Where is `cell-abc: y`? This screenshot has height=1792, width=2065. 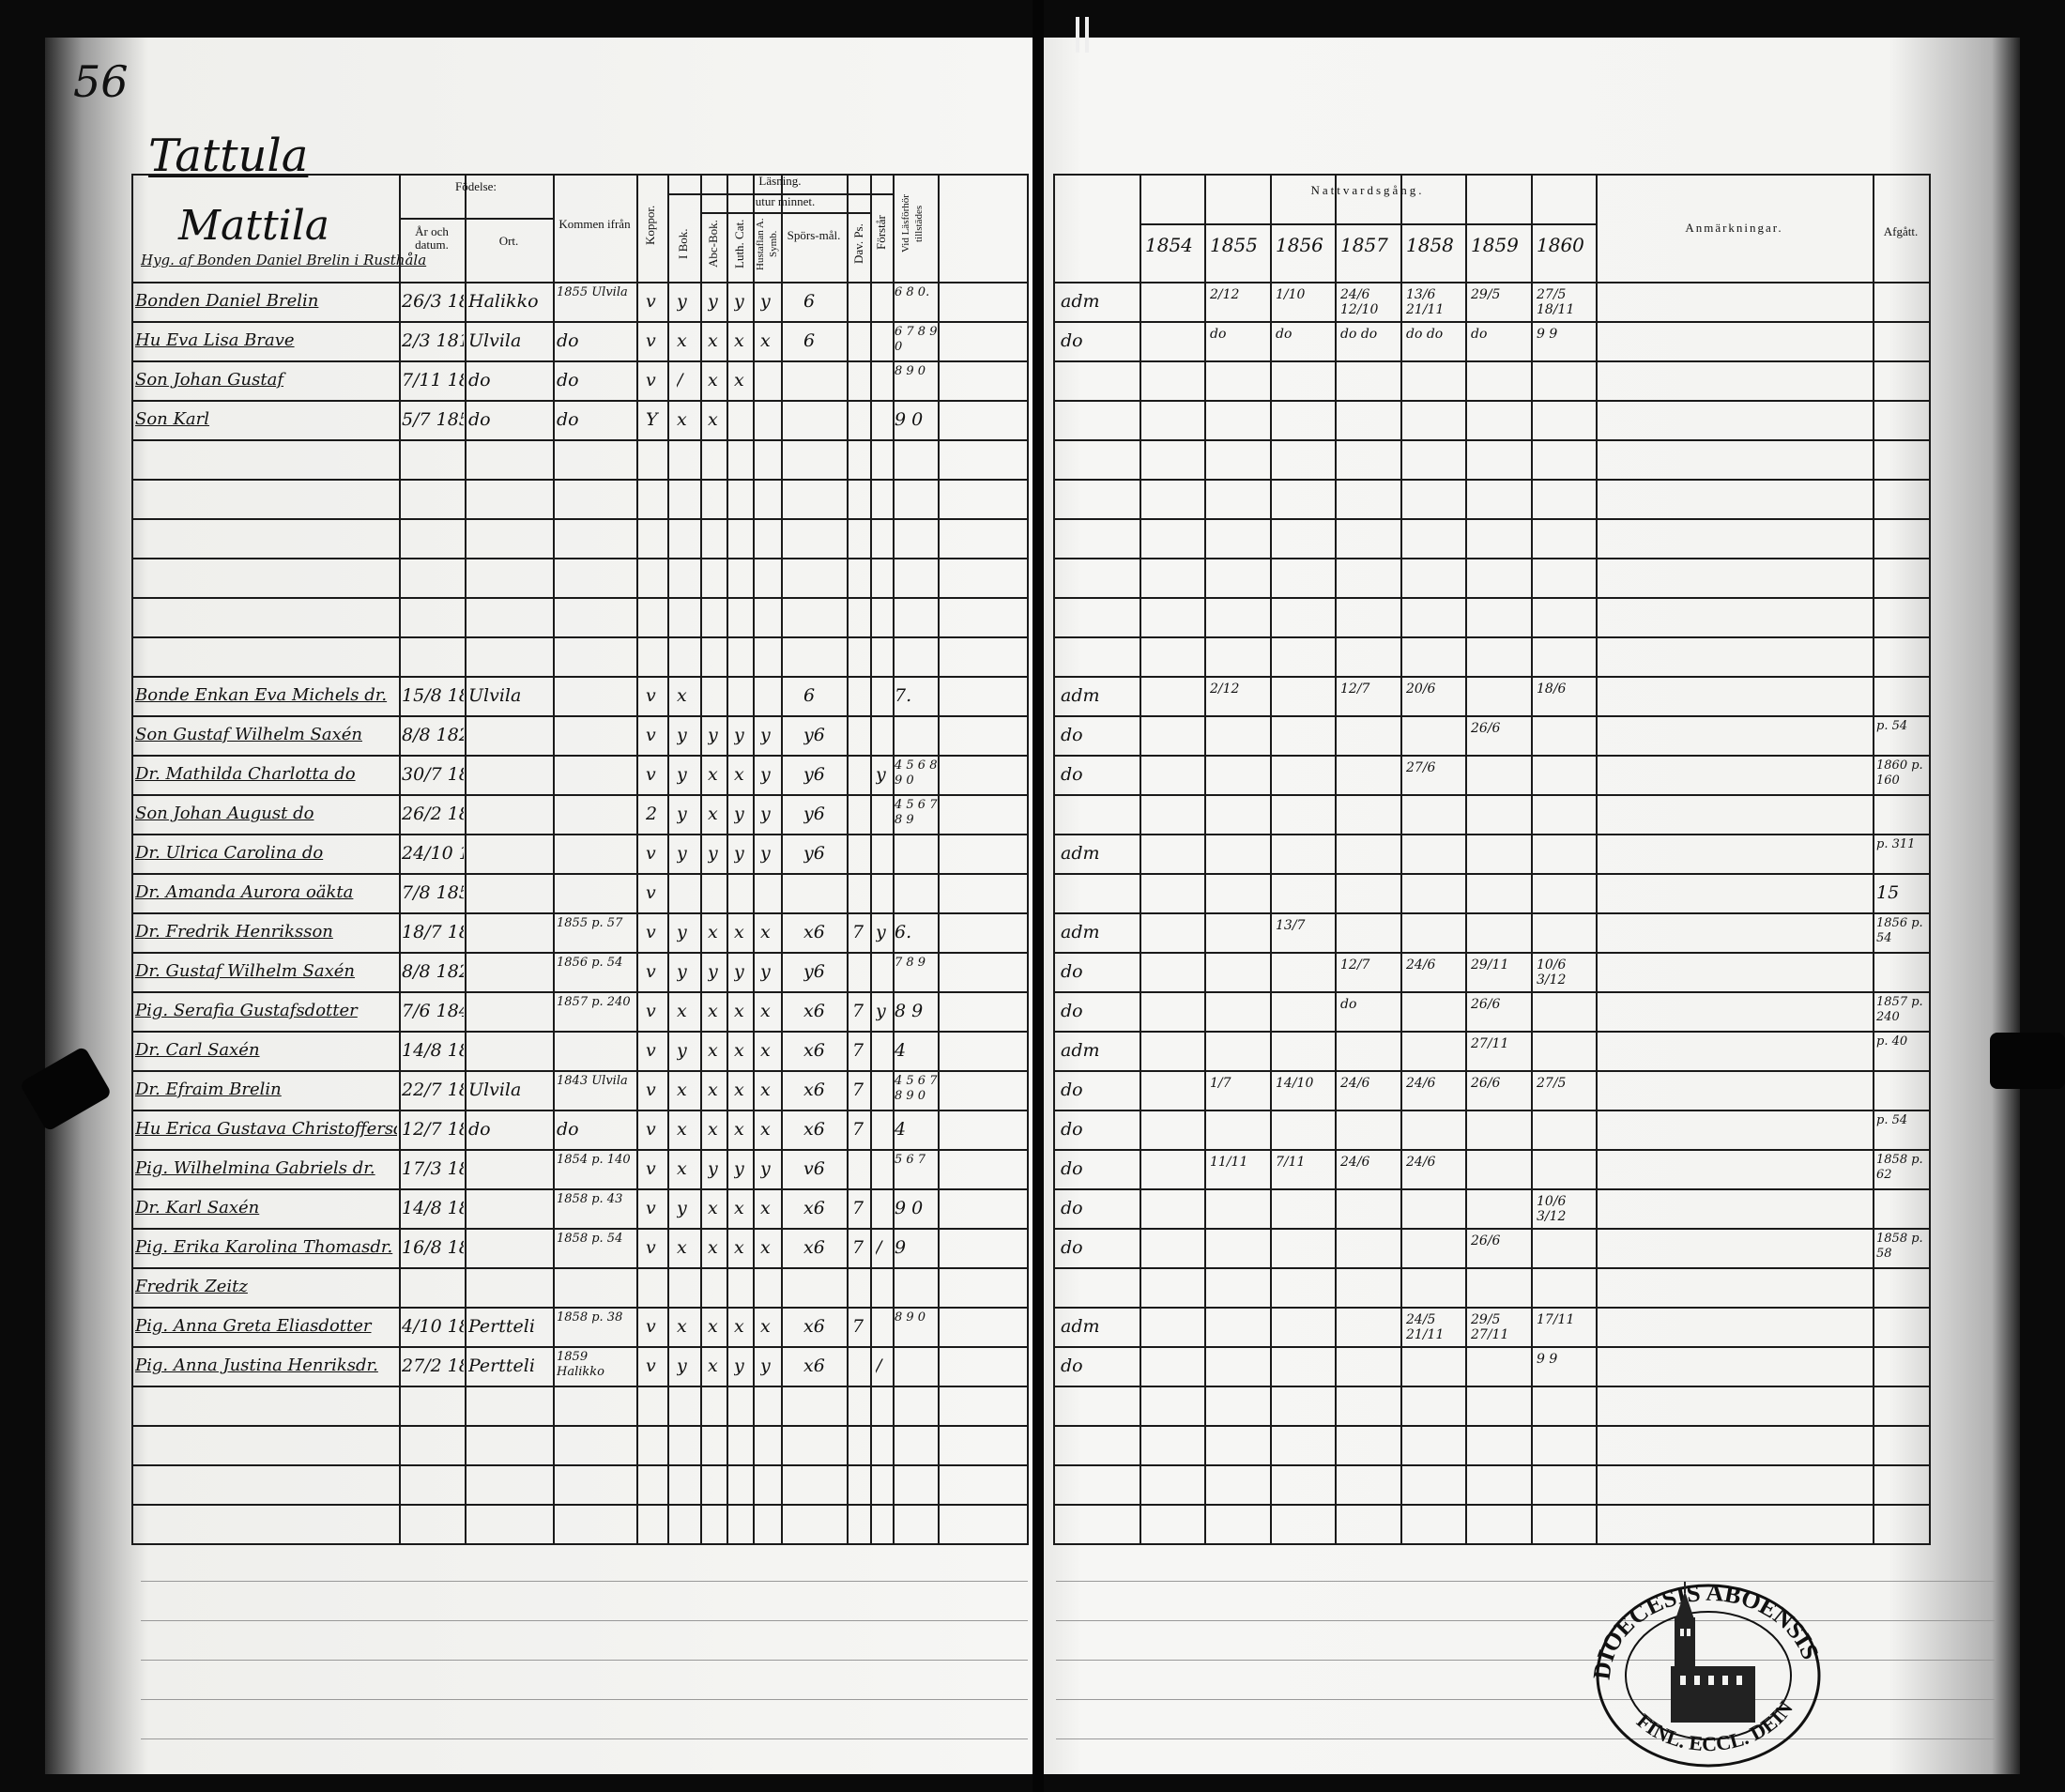 cell-abc: y is located at coordinates (713, 972).